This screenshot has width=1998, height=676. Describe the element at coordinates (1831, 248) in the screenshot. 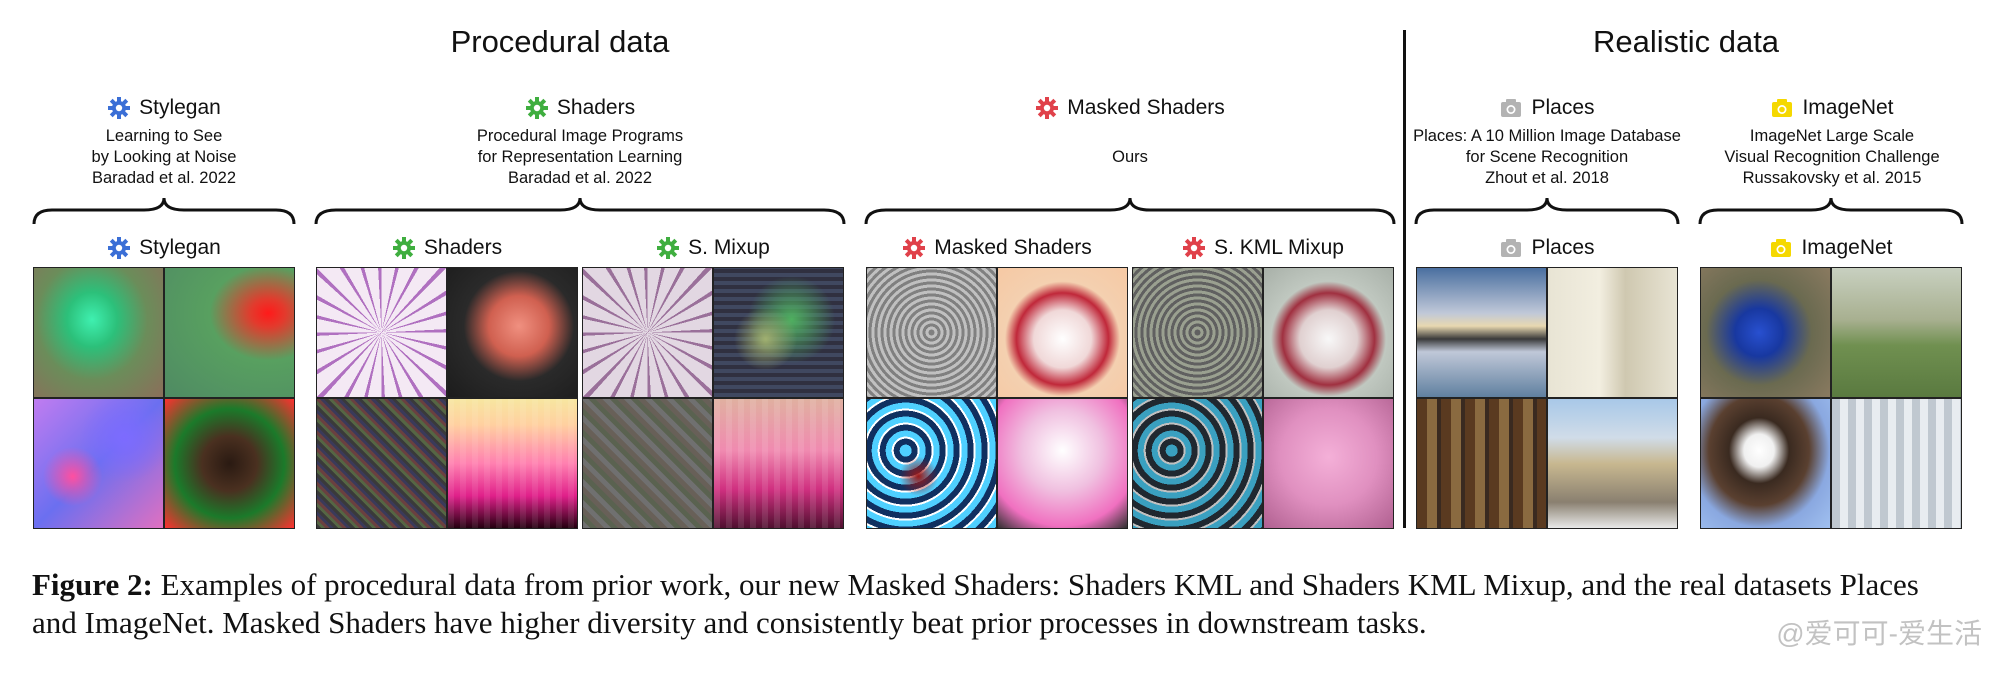

I see `panel-label-imagenet: ImageNet` at that location.